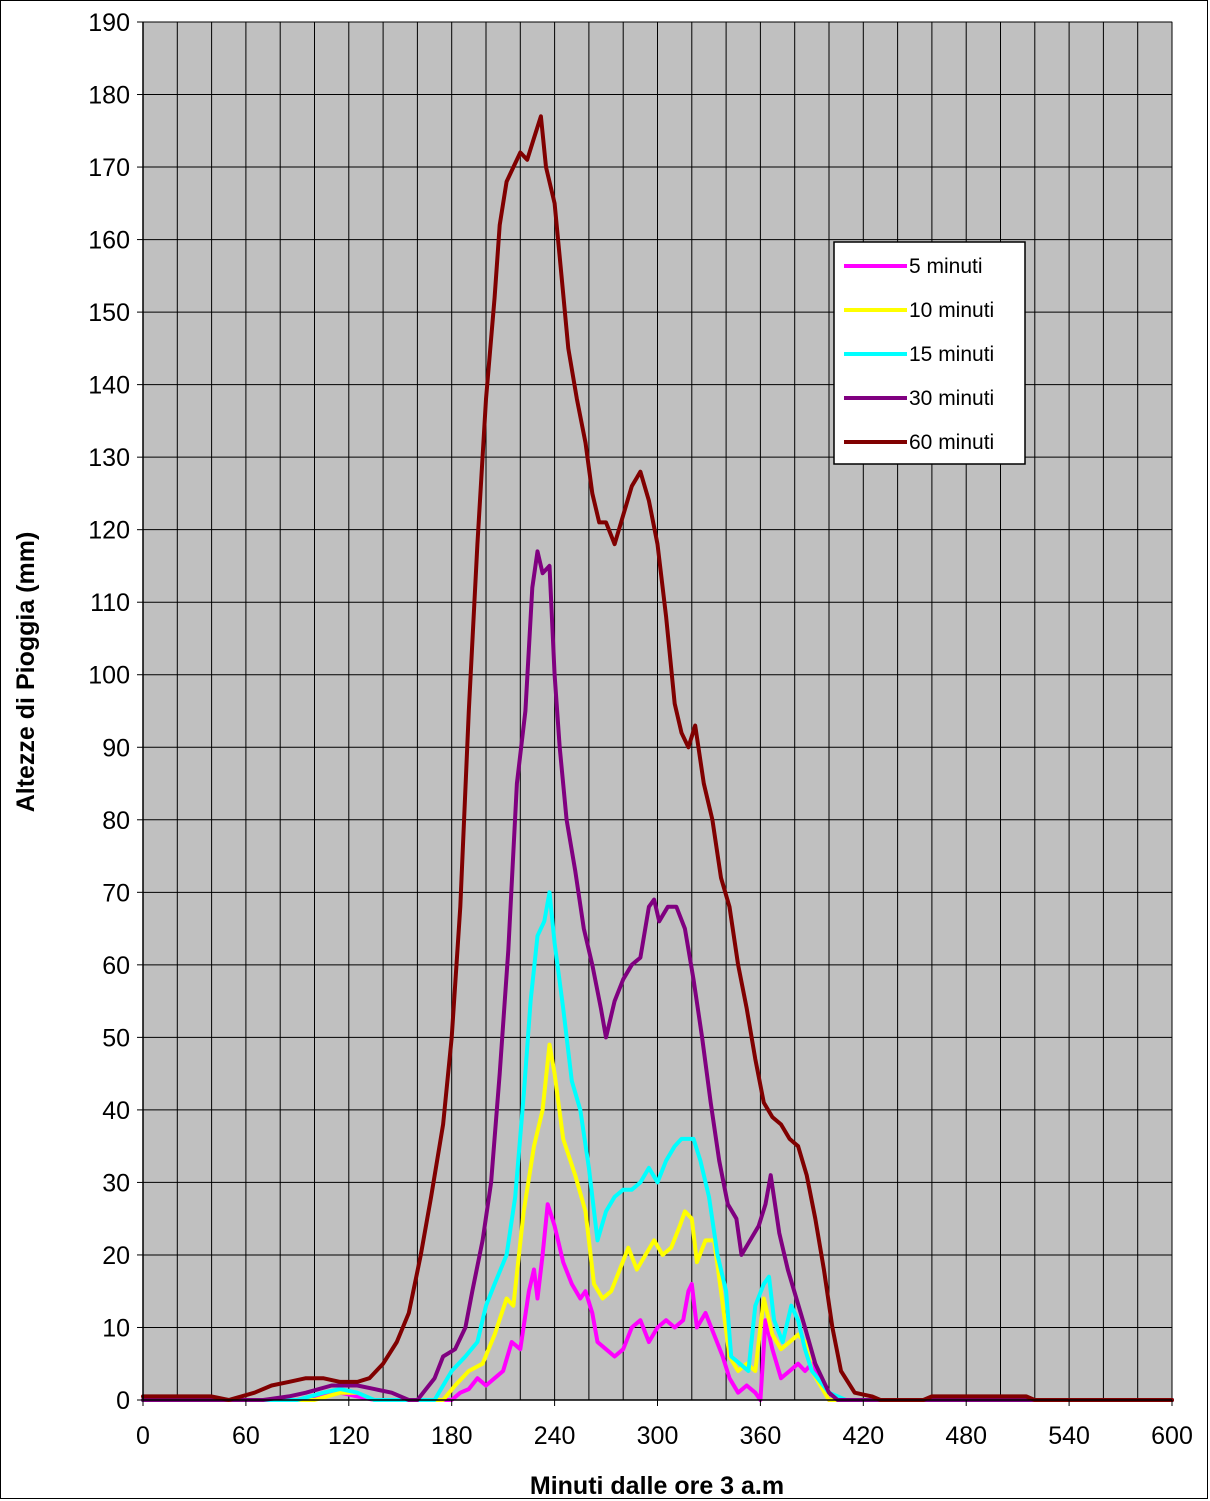 This screenshot has height=1501, width=1210. I want to click on y-tick-label: 70, so click(116, 893).